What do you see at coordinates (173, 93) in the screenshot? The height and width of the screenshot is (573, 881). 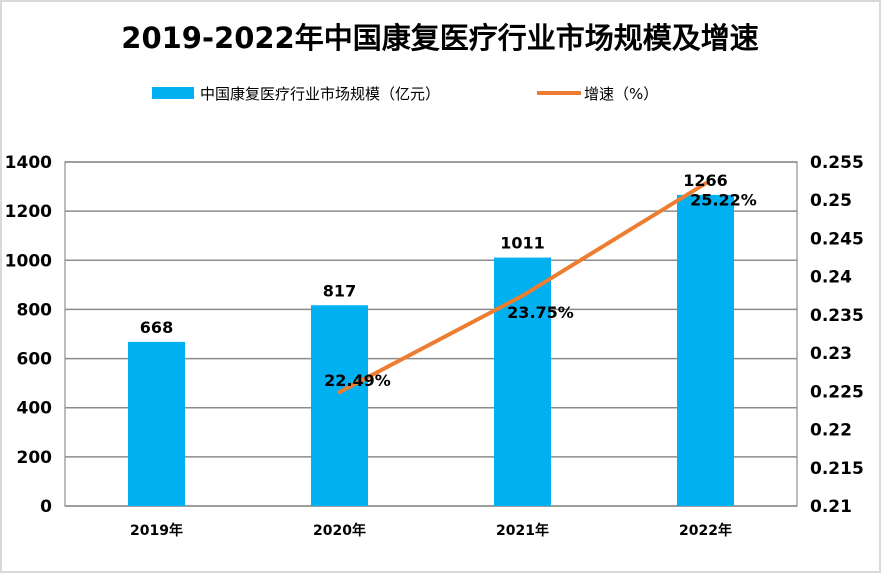 I see `legend-bar-swatch` at bounding box center [173, 93].